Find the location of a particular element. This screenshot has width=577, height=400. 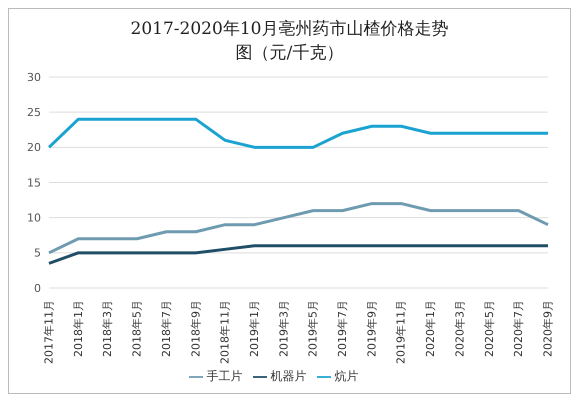

x-tick-label: 2018年3月 is located at coordinates (107, 328).